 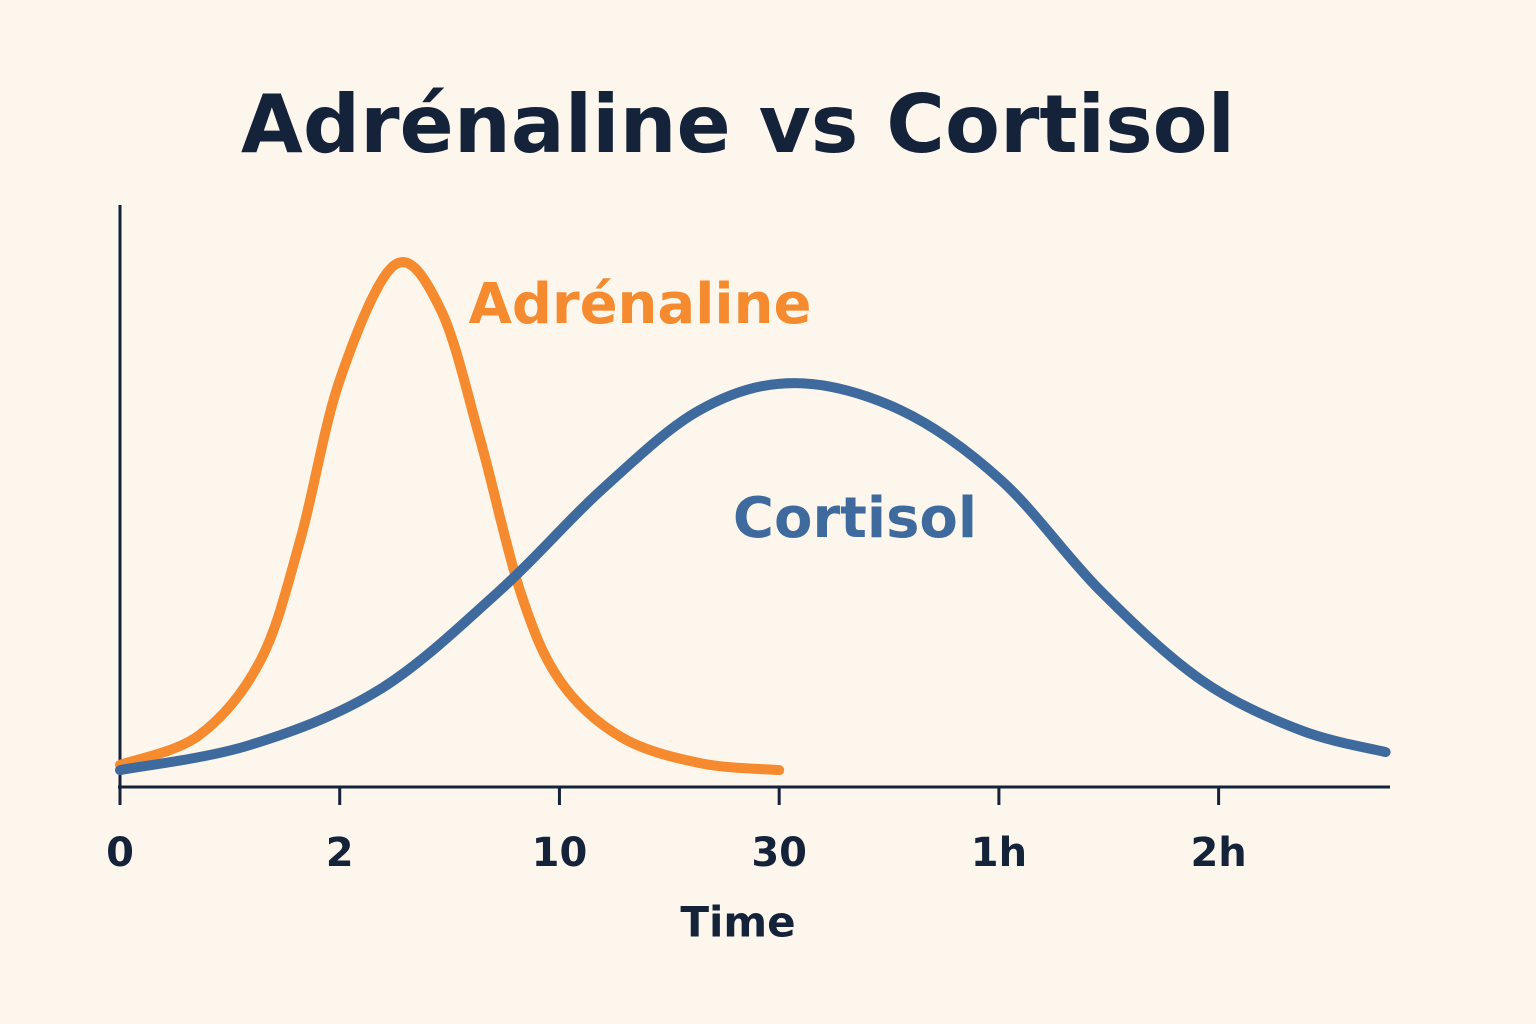 What do you see at coordinates (779, 853) in the screenshot?
I see `x-tick-label: 30` at bounding box center [779, 853].